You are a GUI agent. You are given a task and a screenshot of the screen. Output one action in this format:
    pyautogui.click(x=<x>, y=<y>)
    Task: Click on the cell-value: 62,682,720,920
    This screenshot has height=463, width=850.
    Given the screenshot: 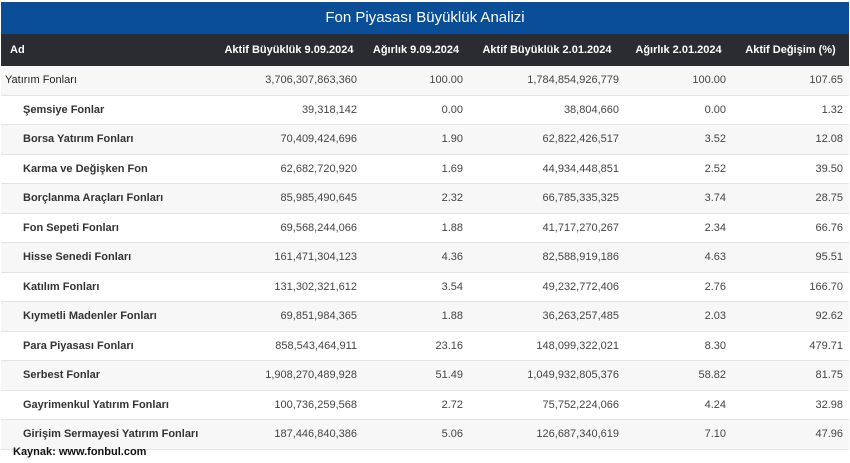 What is the action you would take?
    pyautogui.click(x=289, y=169)
    